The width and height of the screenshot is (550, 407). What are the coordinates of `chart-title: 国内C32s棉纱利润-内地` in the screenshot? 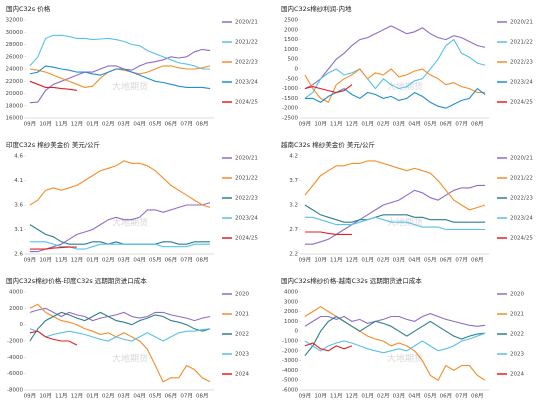 It's located at (316, 8).